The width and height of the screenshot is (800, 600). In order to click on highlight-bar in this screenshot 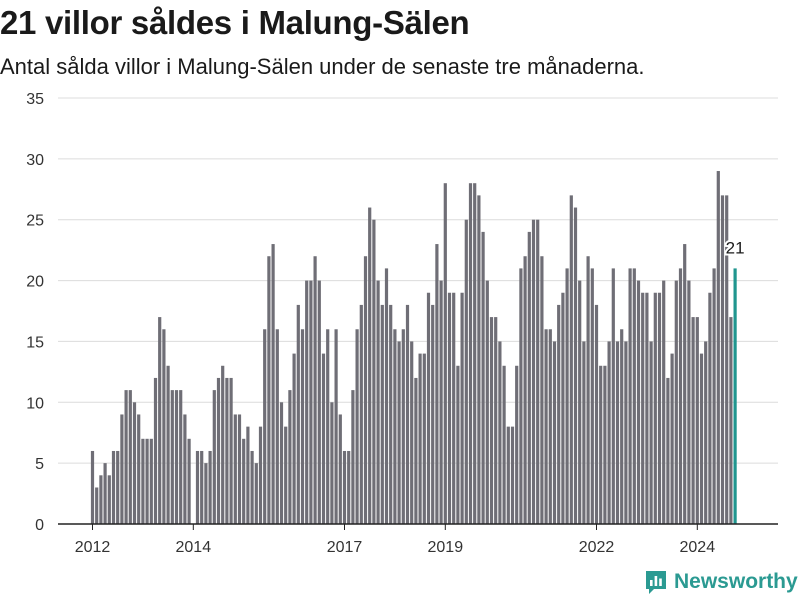, I will do `click(735, 396)`.